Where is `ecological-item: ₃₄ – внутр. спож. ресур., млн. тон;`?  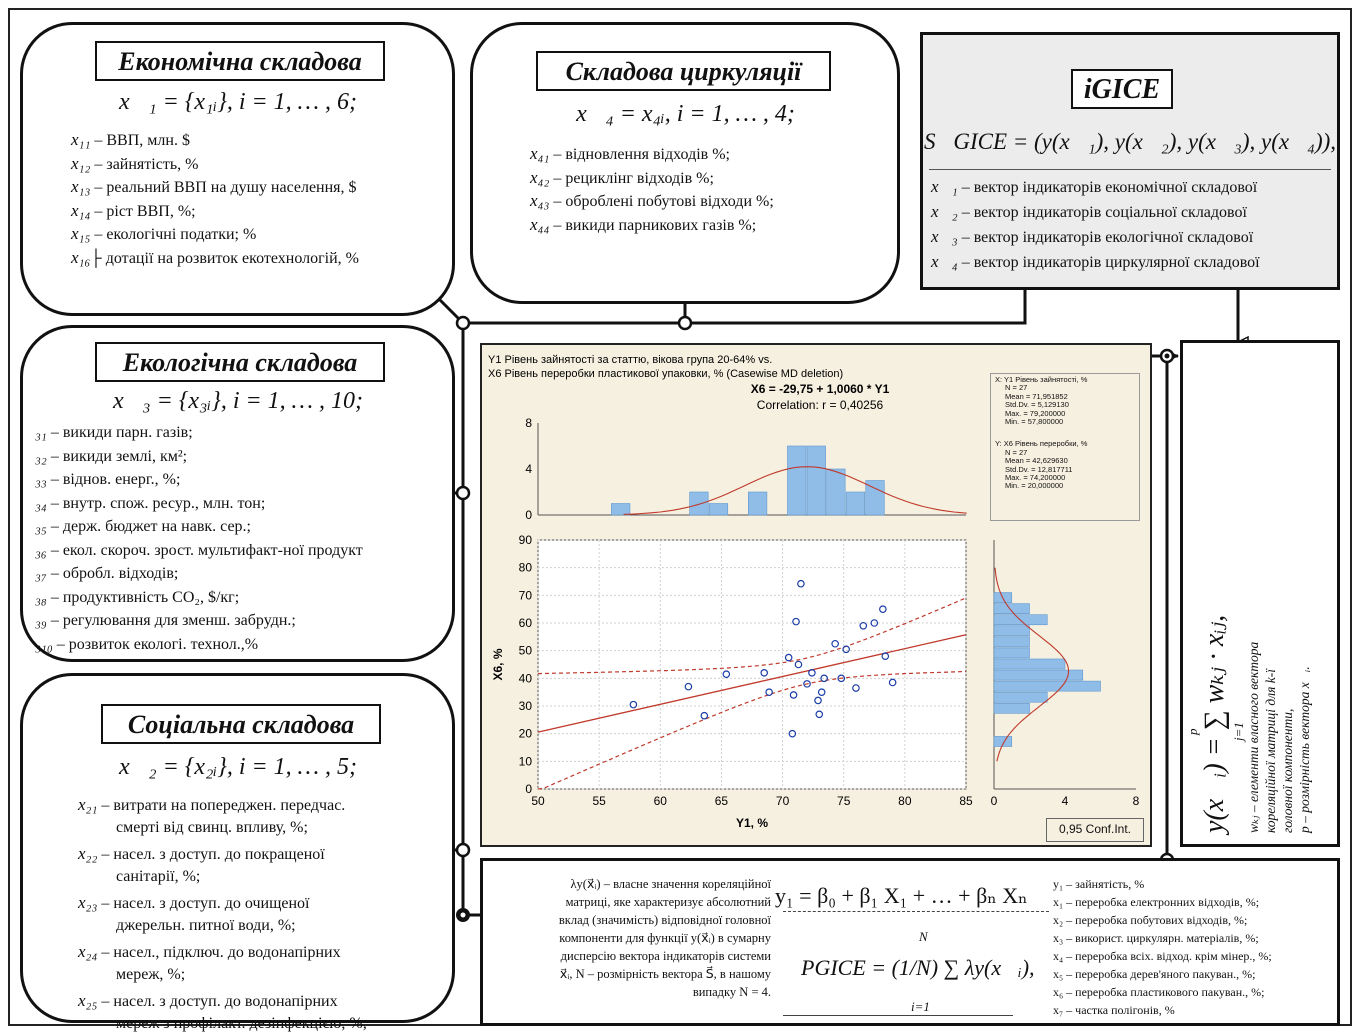
ecological-item: ₃₄ – внутр. спож. ресур., млн. тон; is located at coordinates (150, 502).